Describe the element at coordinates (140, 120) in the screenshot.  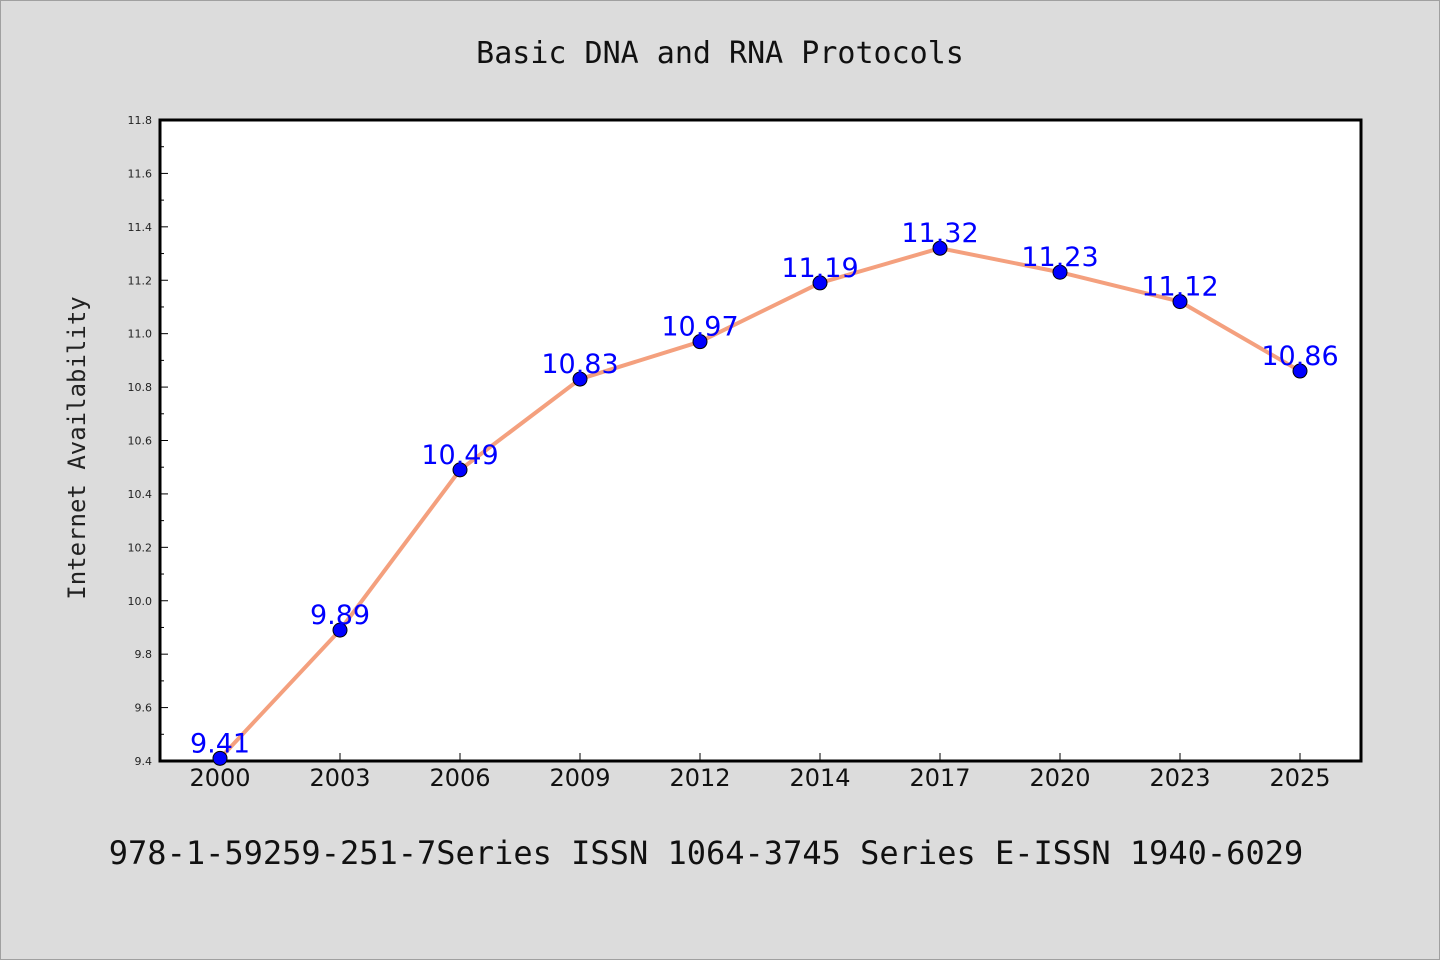
I see `y-tick-label: 11.8` at that location.